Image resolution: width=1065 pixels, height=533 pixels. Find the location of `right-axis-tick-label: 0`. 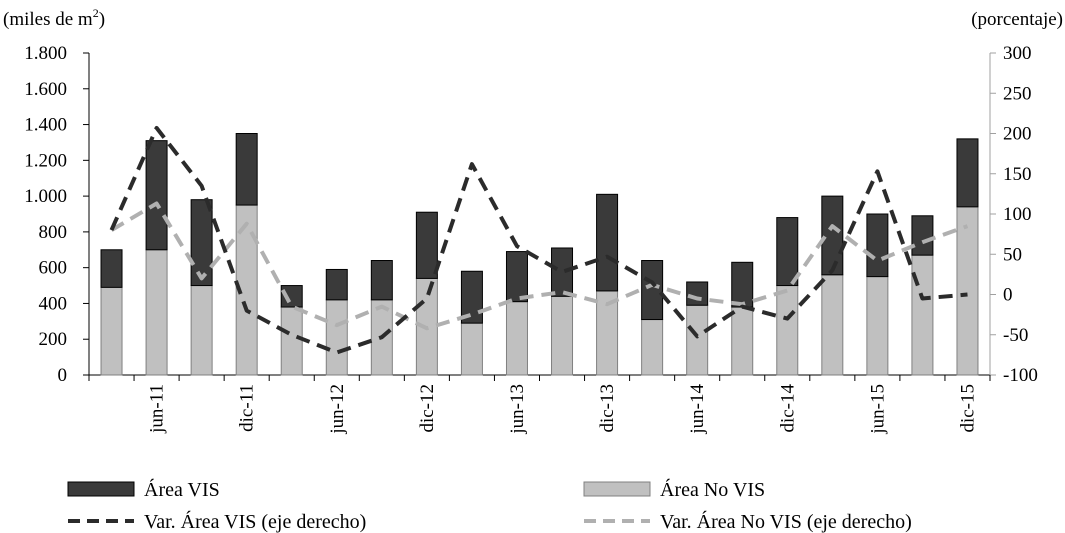

right-axis-tick-label: 0 is located at coordinates (1008, 295).